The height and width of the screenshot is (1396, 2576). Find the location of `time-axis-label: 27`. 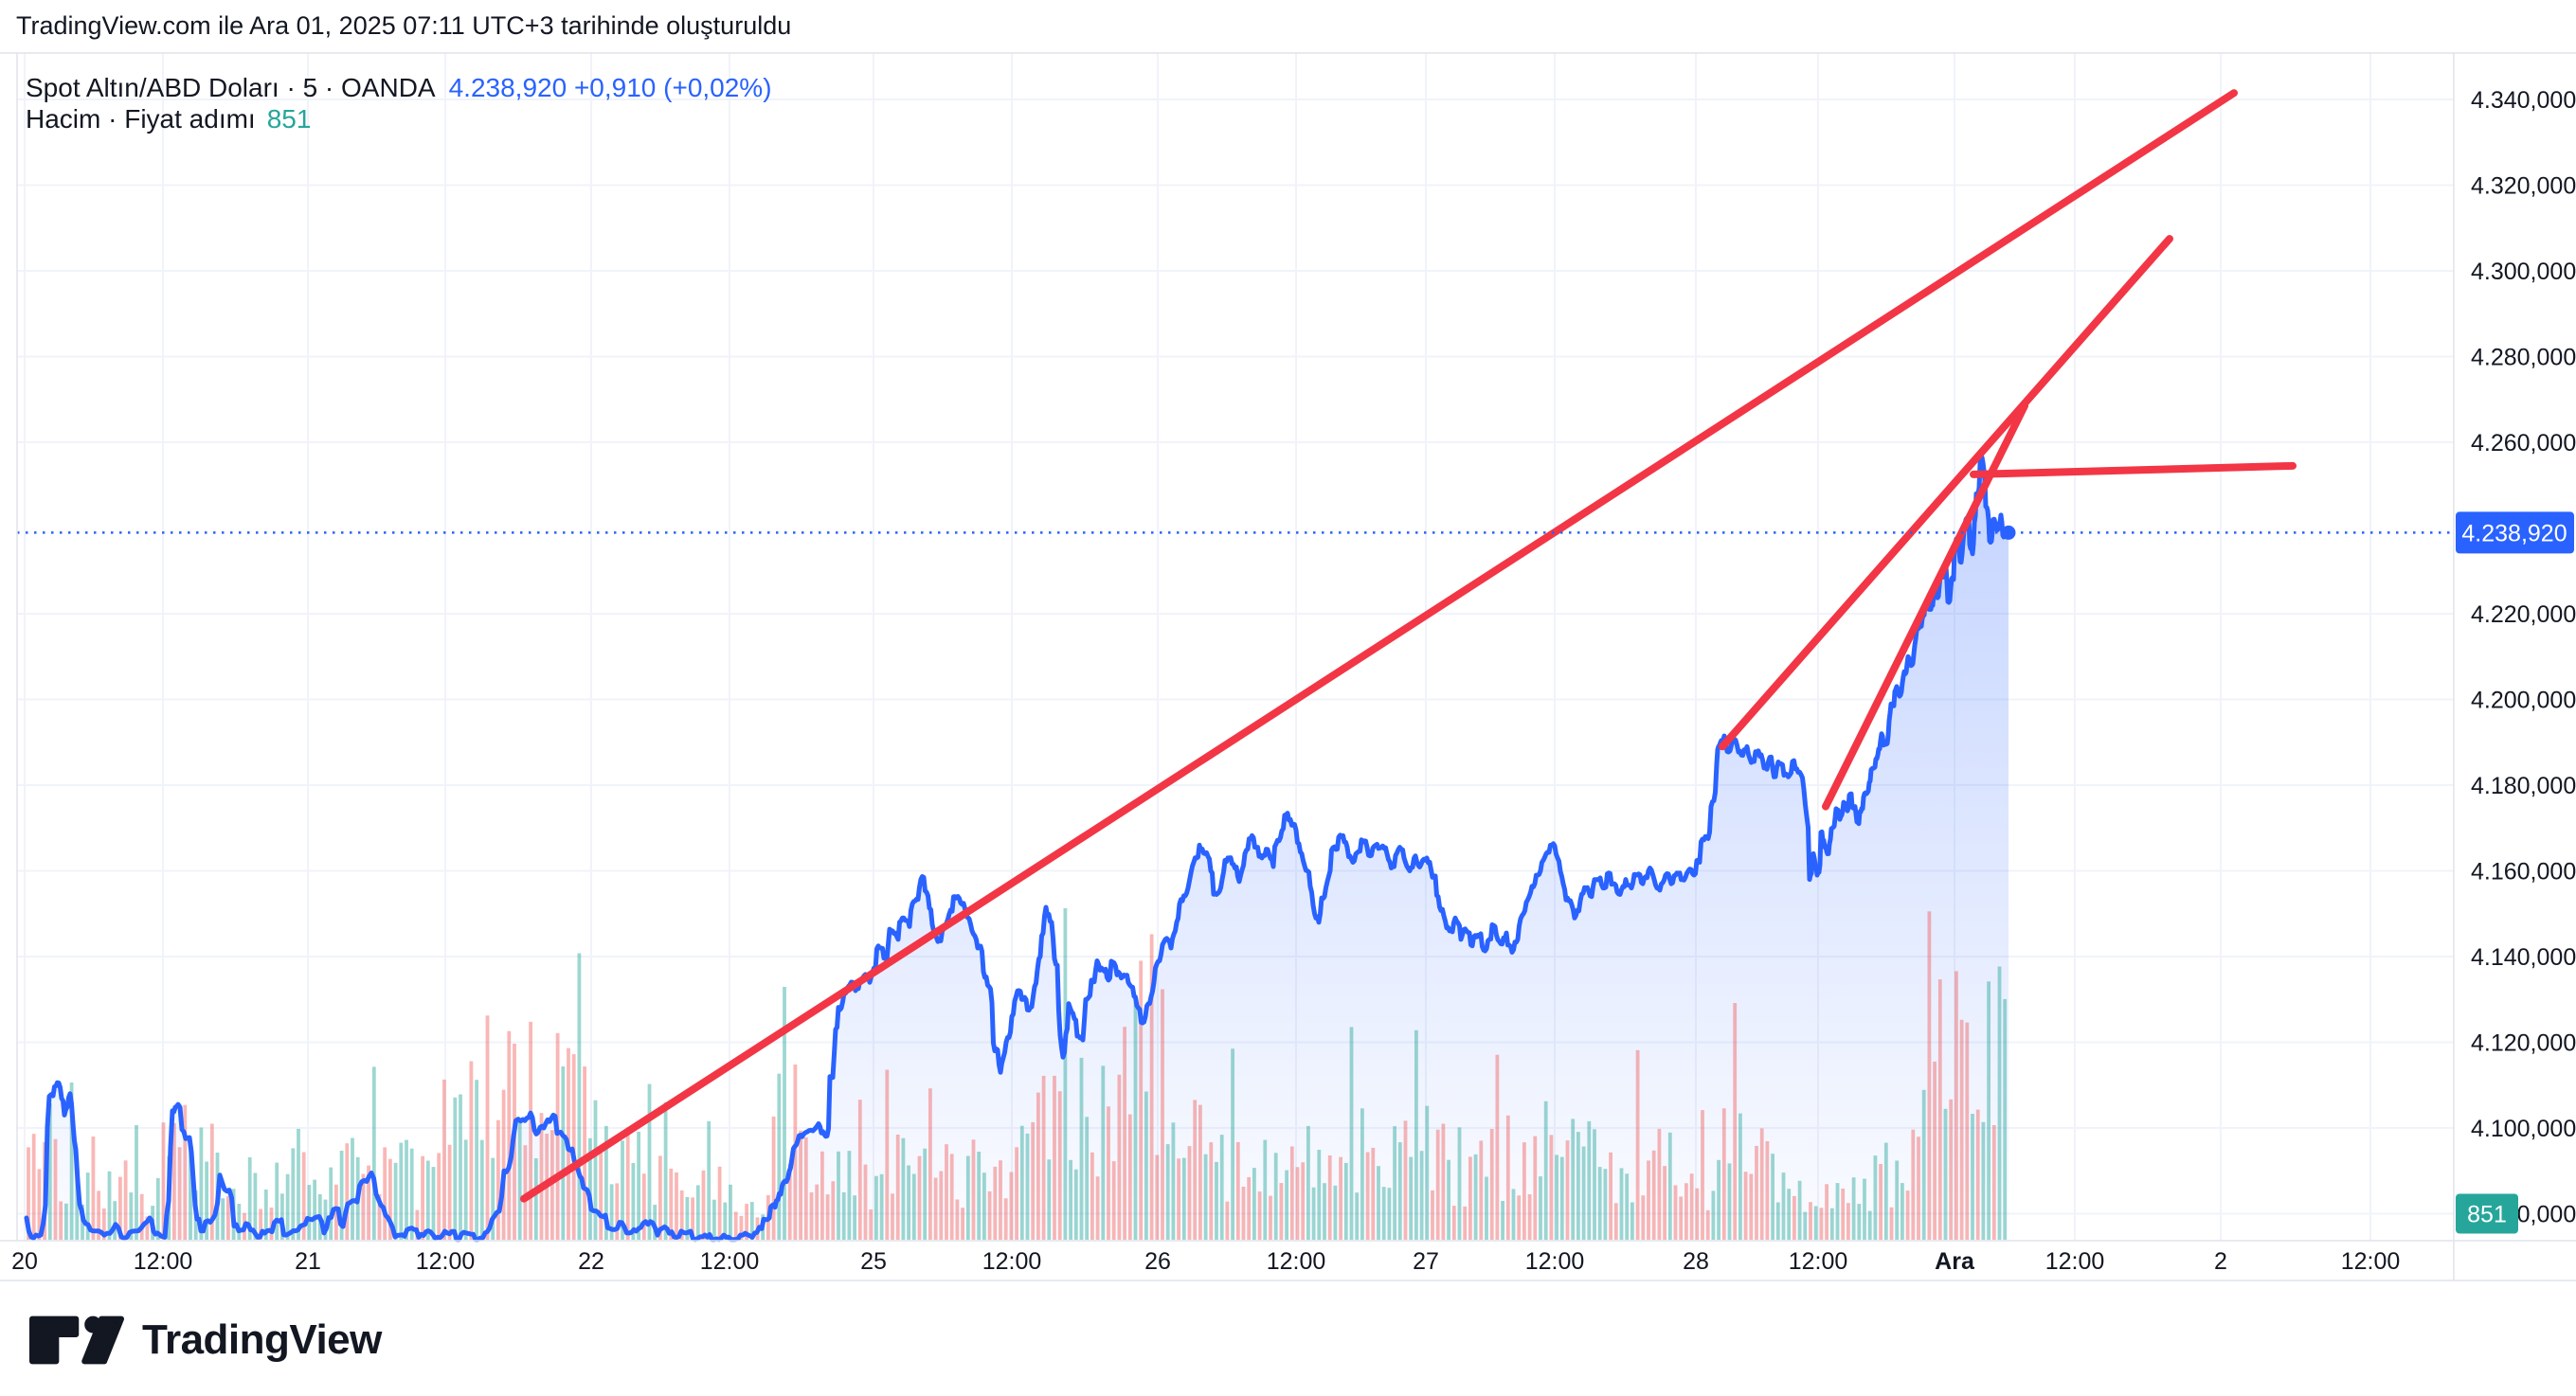

time-axis-label: 27 is located at coordinates (1426, 1261).